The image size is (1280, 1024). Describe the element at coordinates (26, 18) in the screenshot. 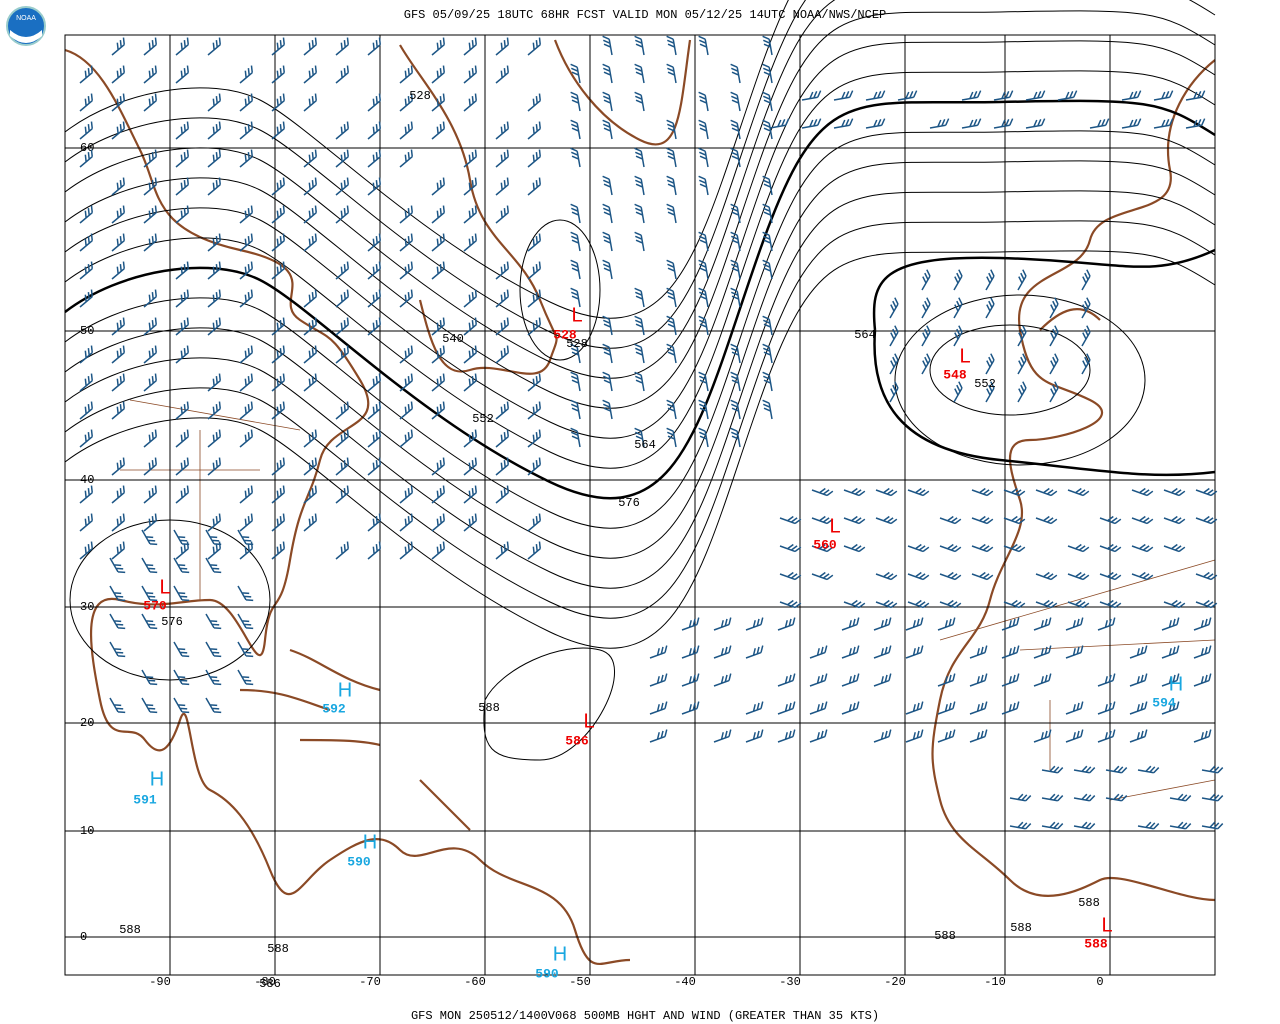

I see `logo-text: NOAA` at that location.